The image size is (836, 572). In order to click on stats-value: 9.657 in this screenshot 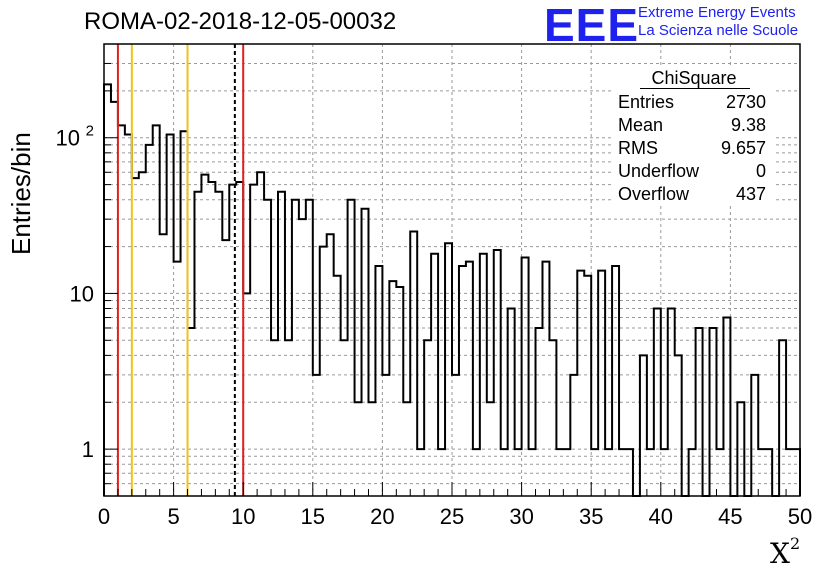, I will do `click(743, 148)`.